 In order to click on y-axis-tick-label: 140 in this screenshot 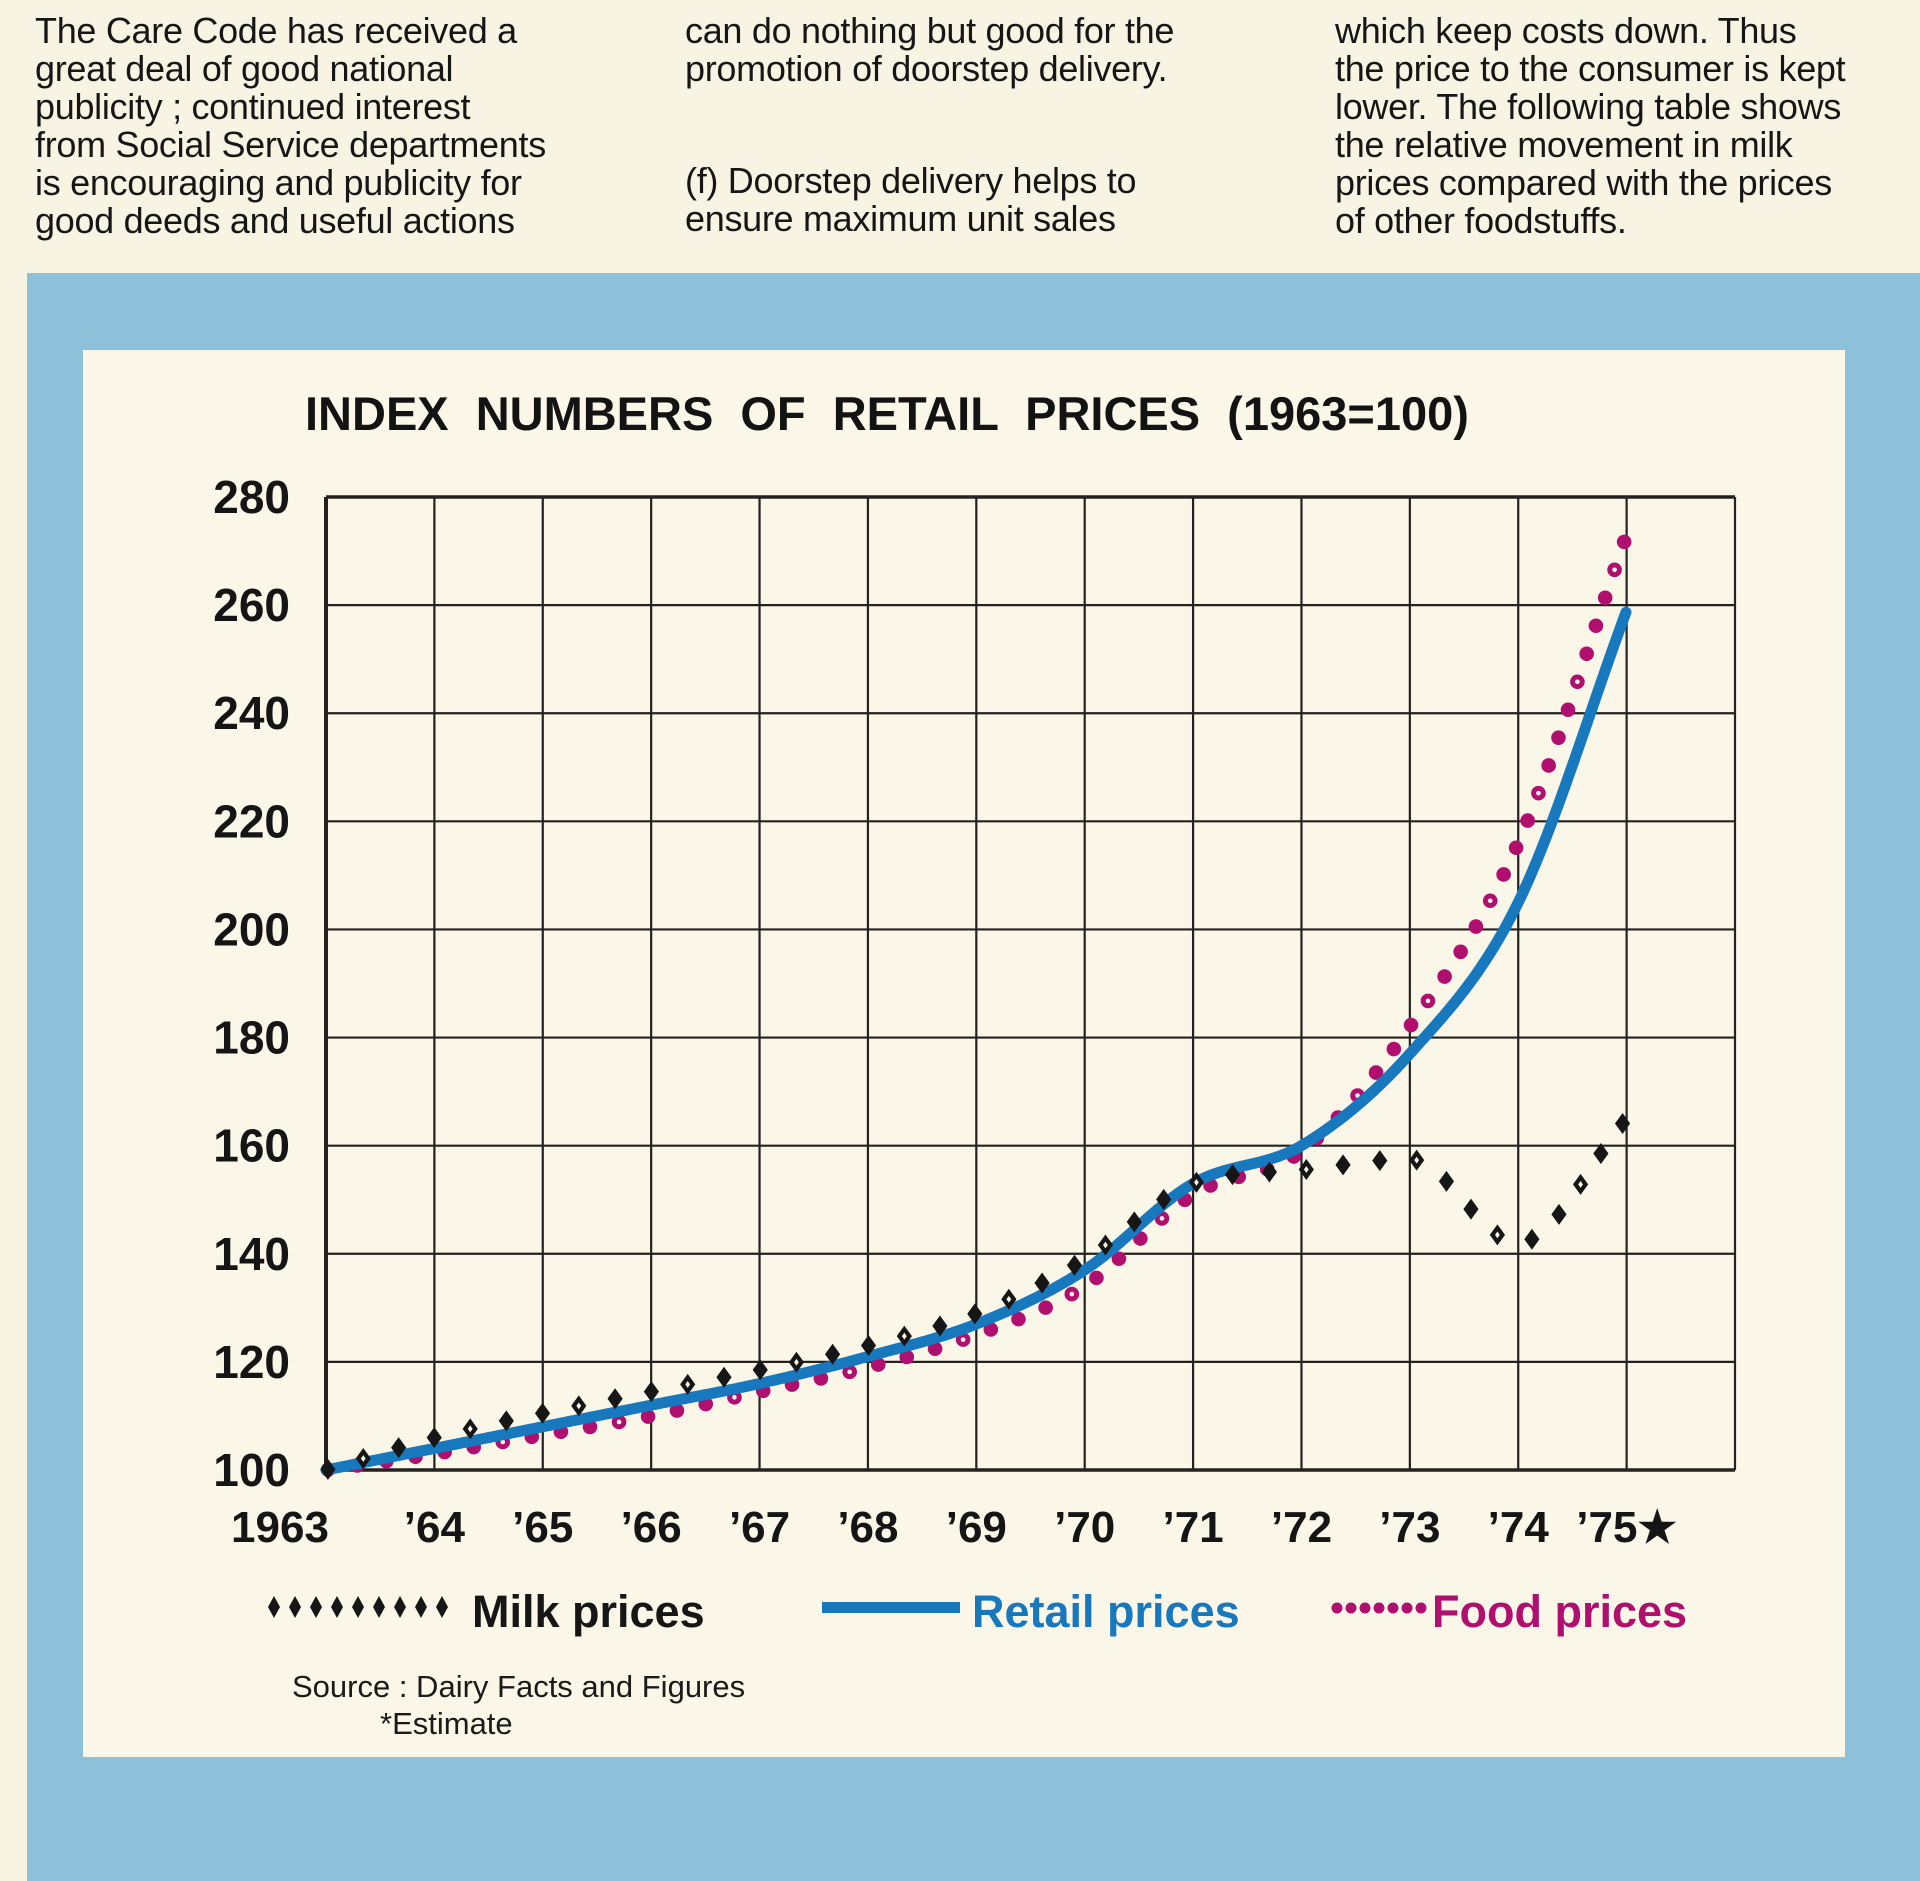, I will do `click(251, 1254)`.